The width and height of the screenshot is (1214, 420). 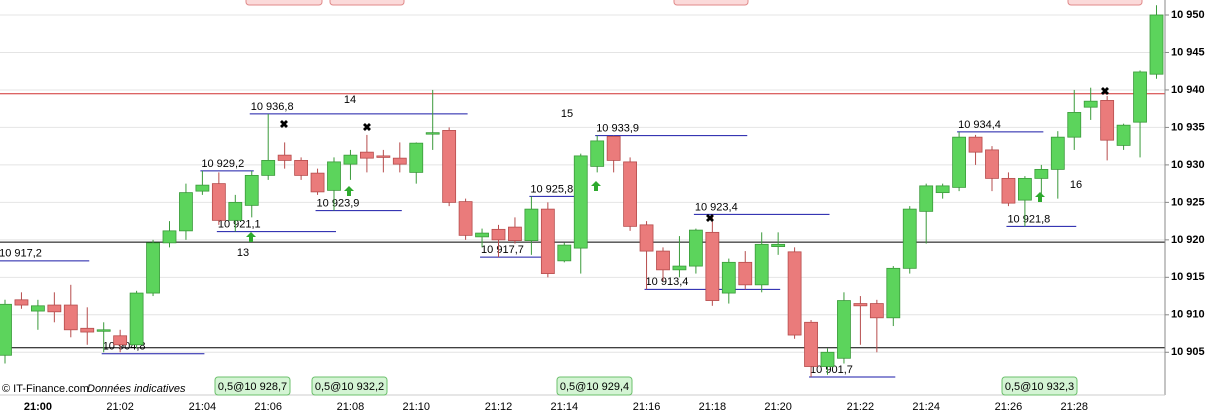 I want to click on level-label: 10 925,8, so click(x=551, y=189).